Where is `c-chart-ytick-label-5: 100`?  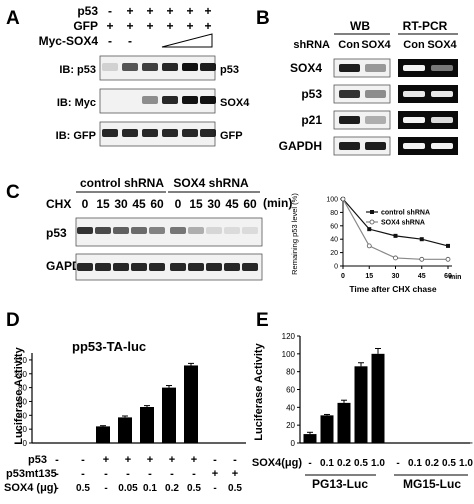
c-chart-ytick-label-5: 100 is located at coordinates (332, 200).